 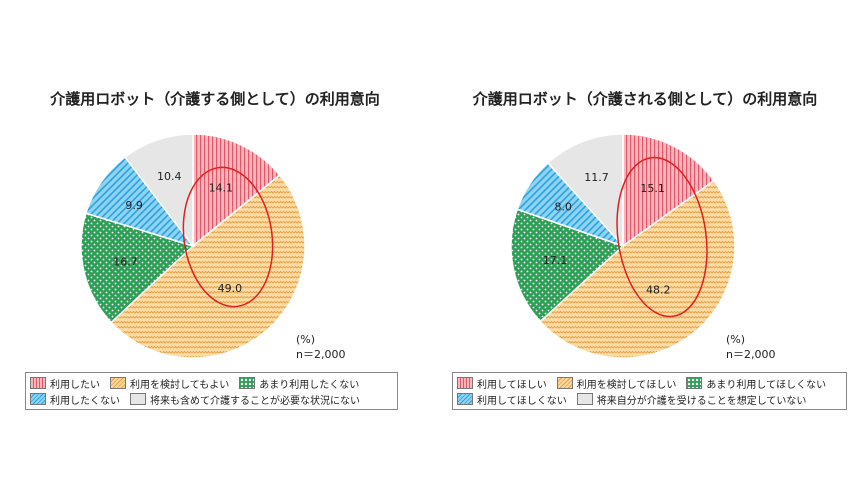 What do you see at coordinates (75, 385) in the screenshot?
I see `legend-label: 利用したい` at bounding box center [75, 385].